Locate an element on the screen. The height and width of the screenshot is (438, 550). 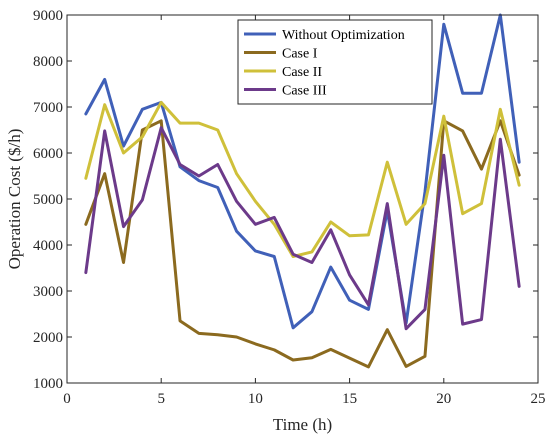
y-tick-label: 7000 is located at coordinates (48, 108).